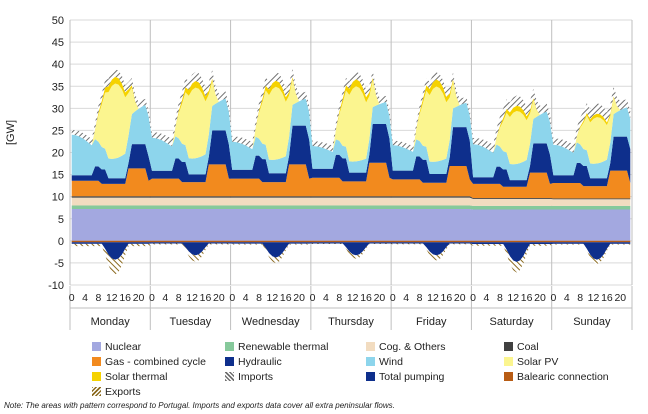 This screenshot has height=414, width=648. I want to click on y-tick-label: 5, so click(61, 220).